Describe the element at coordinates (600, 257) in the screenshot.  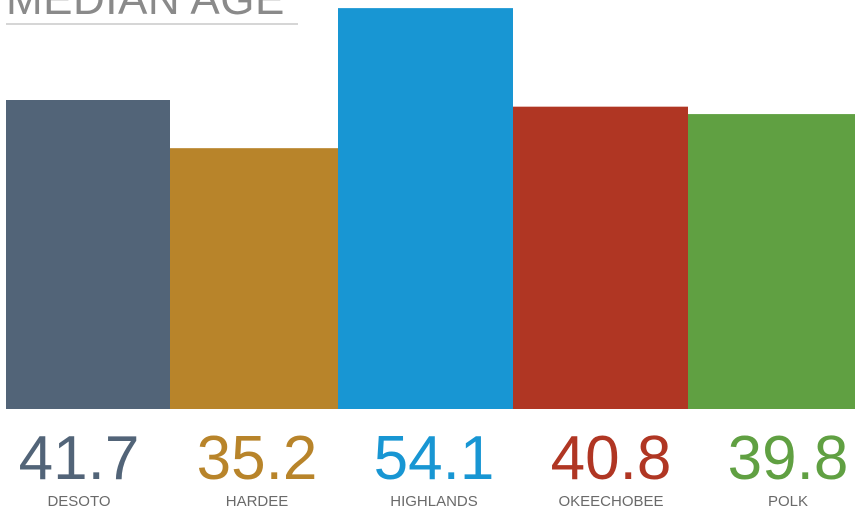
I see `bar-okeechobee` at that location.